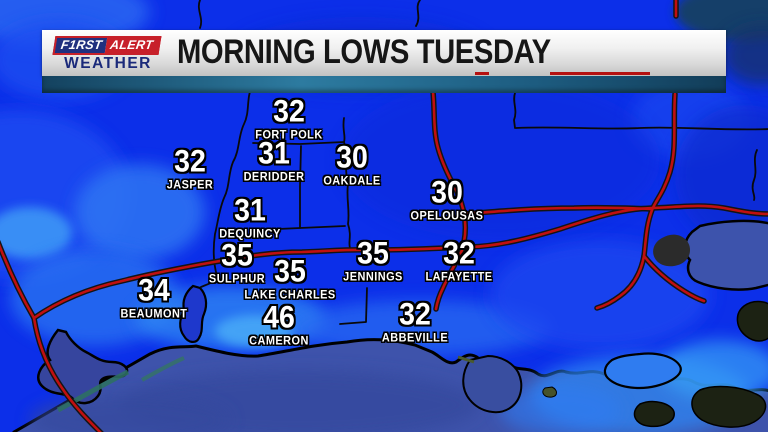 Image resolution: width=768 pixels, height=432 pixels. I want to click on sabine-lake, so click(193, 313).